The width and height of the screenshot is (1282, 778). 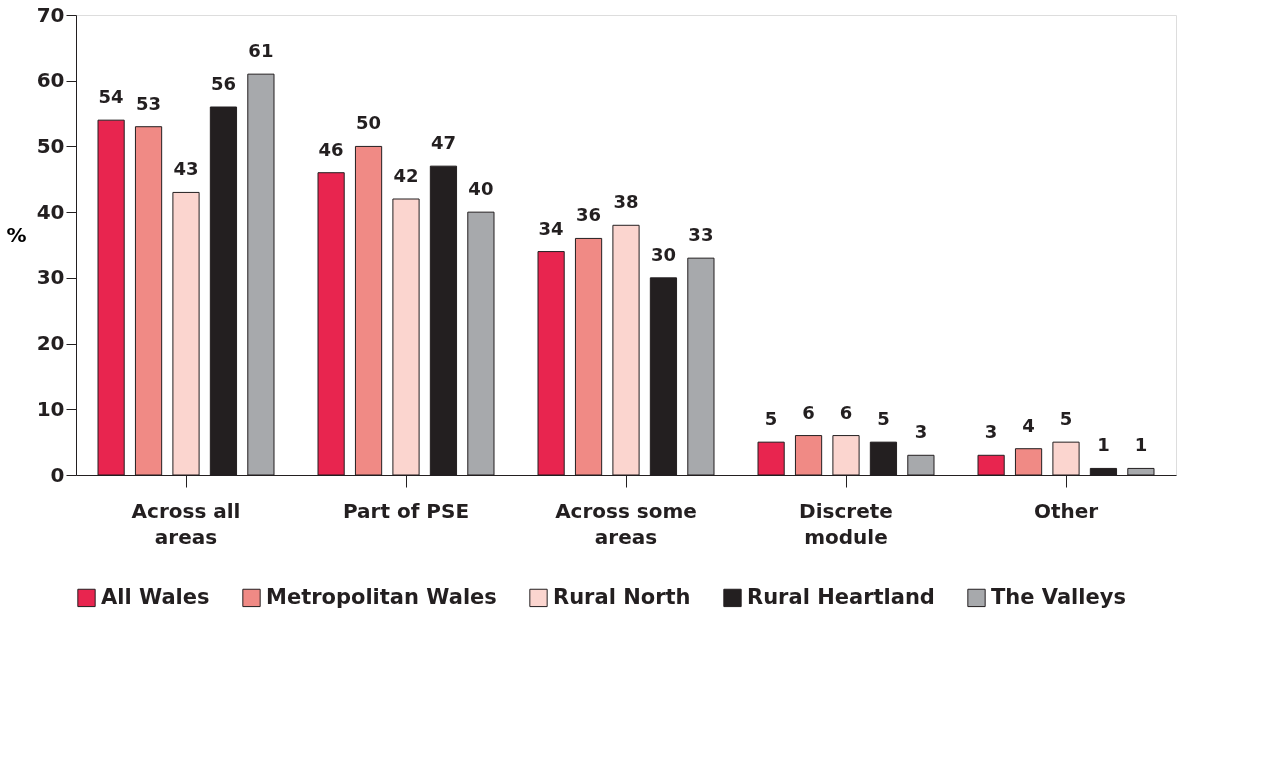 What do you see at coordinates (626, 523) in the screenshot?
I see `x-tick-label: Across some areas` at bounding box center [626, 523].